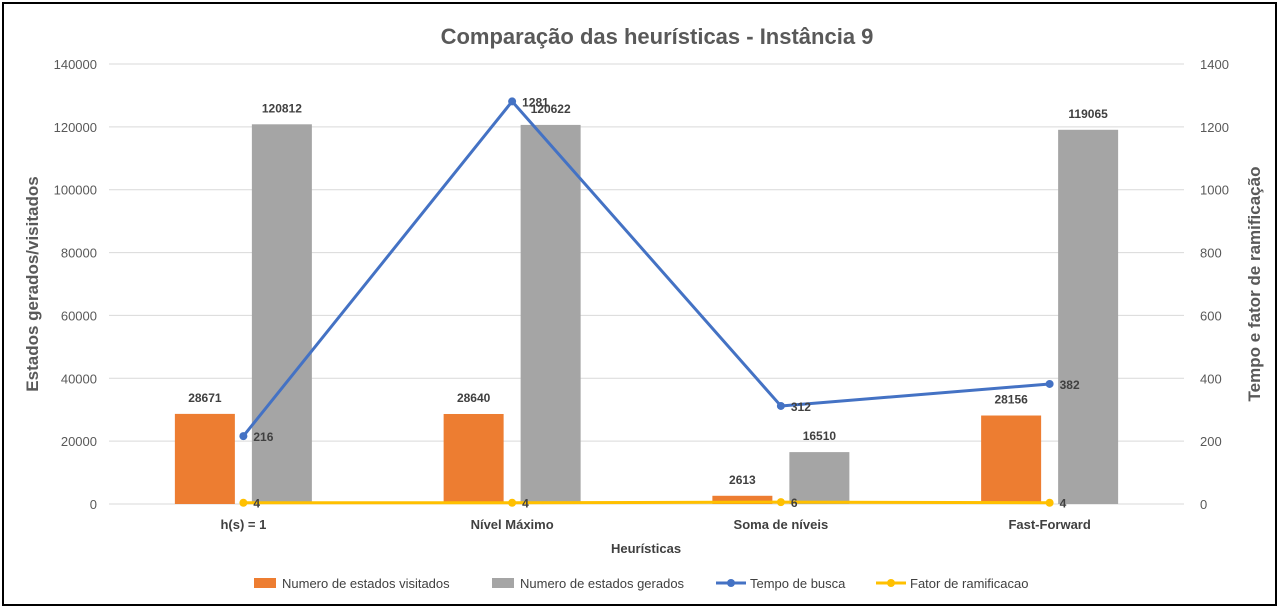 This screenshot has width=1279, height=608. I want to click on legend-label: Tempo de busca, so click(798, 583).